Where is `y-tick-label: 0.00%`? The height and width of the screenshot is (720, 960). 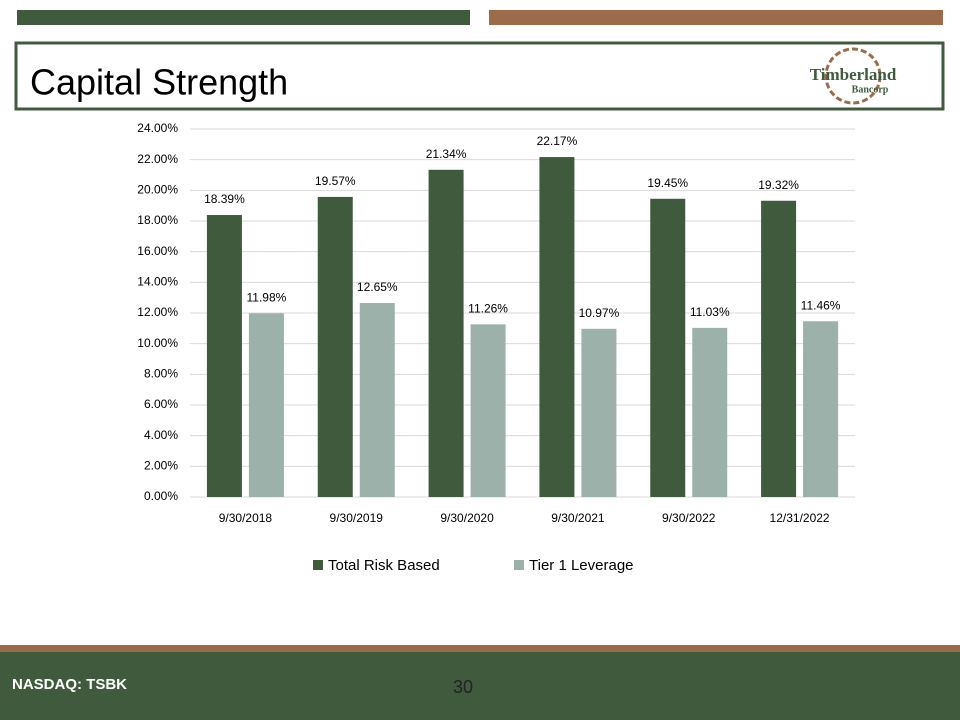 y-tick-label: 0.00% is located at coordinates (161, 496).